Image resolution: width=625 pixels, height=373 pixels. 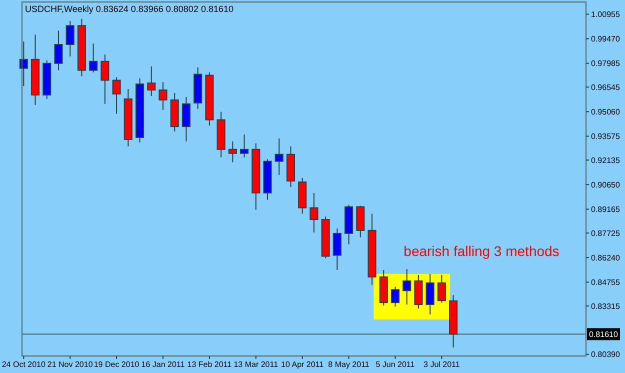 I want to click on x-tick-label: 8 May 2011, so click(x=349, y=364).